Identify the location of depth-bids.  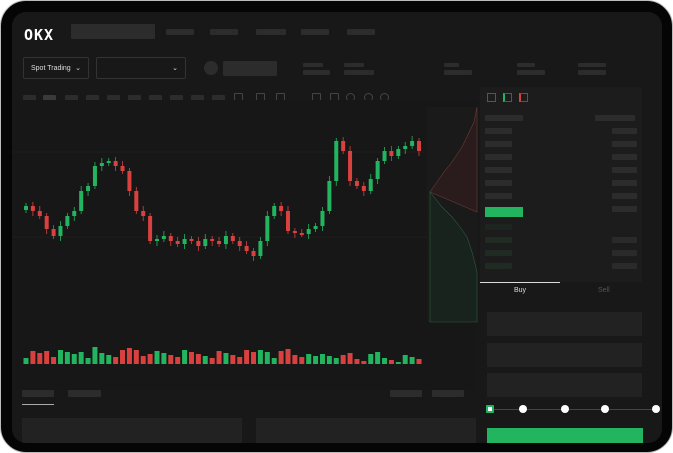
(453, 257).